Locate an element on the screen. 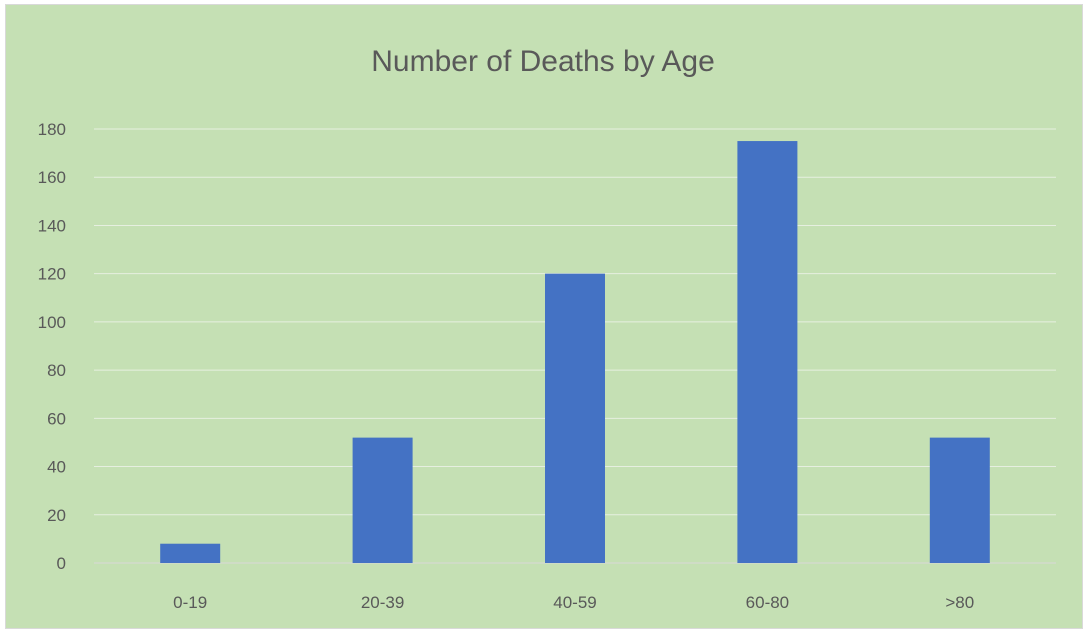  y-tick-label: 100 is located at coordinates (52, 322).